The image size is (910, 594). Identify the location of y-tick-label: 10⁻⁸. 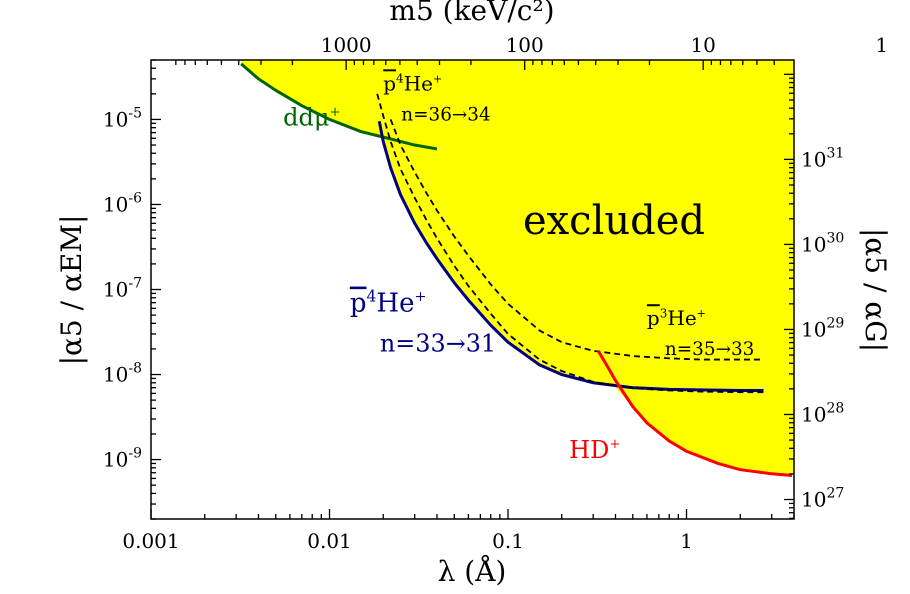
(122, 374).